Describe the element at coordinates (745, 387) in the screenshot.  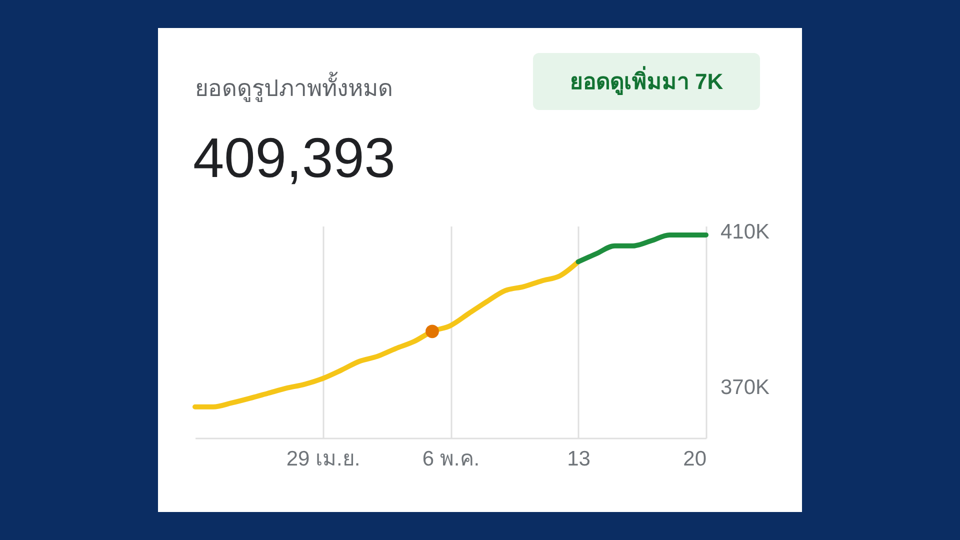
I see `y-tick-label: 370K` at that location.